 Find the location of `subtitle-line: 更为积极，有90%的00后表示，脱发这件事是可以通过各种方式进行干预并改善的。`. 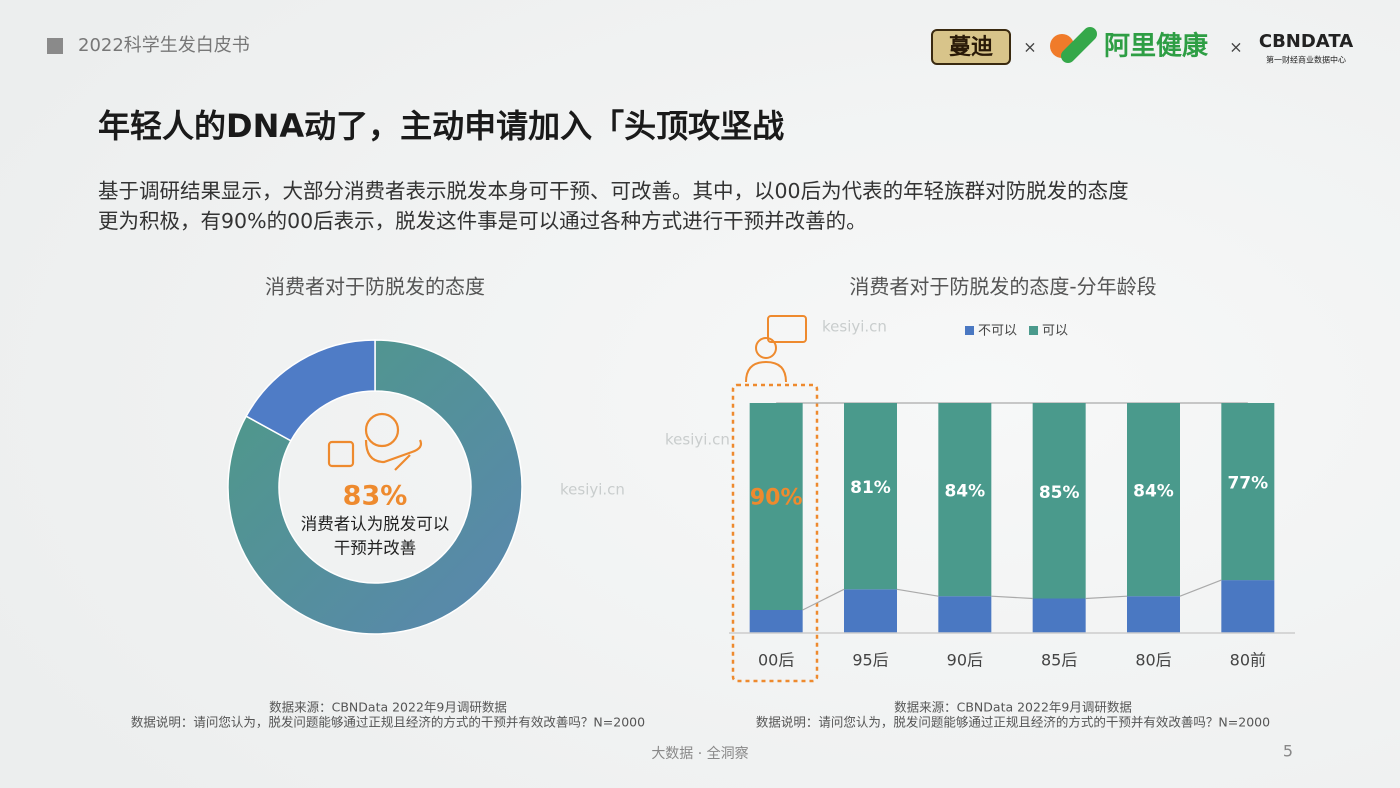

subtitle-line: 更为积极，有90%的00后表示，脱发这件事是可以通过各种方式进行干预并改善的。 is located at coordinates (482, 221).